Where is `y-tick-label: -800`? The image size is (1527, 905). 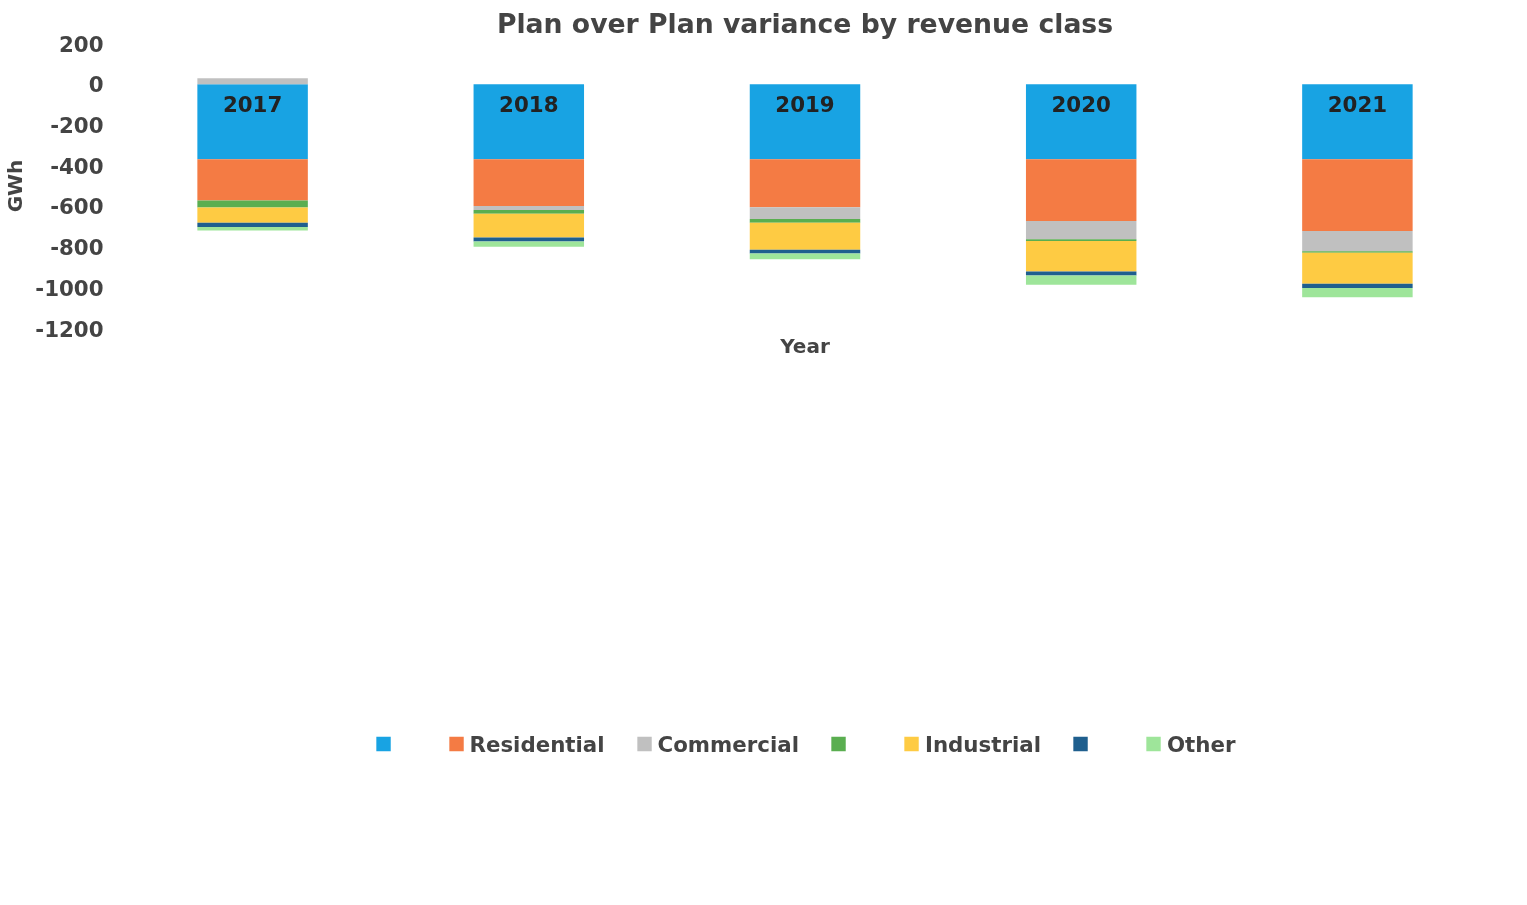 y-tick-label: -800 is located at coordinates (77, 248).